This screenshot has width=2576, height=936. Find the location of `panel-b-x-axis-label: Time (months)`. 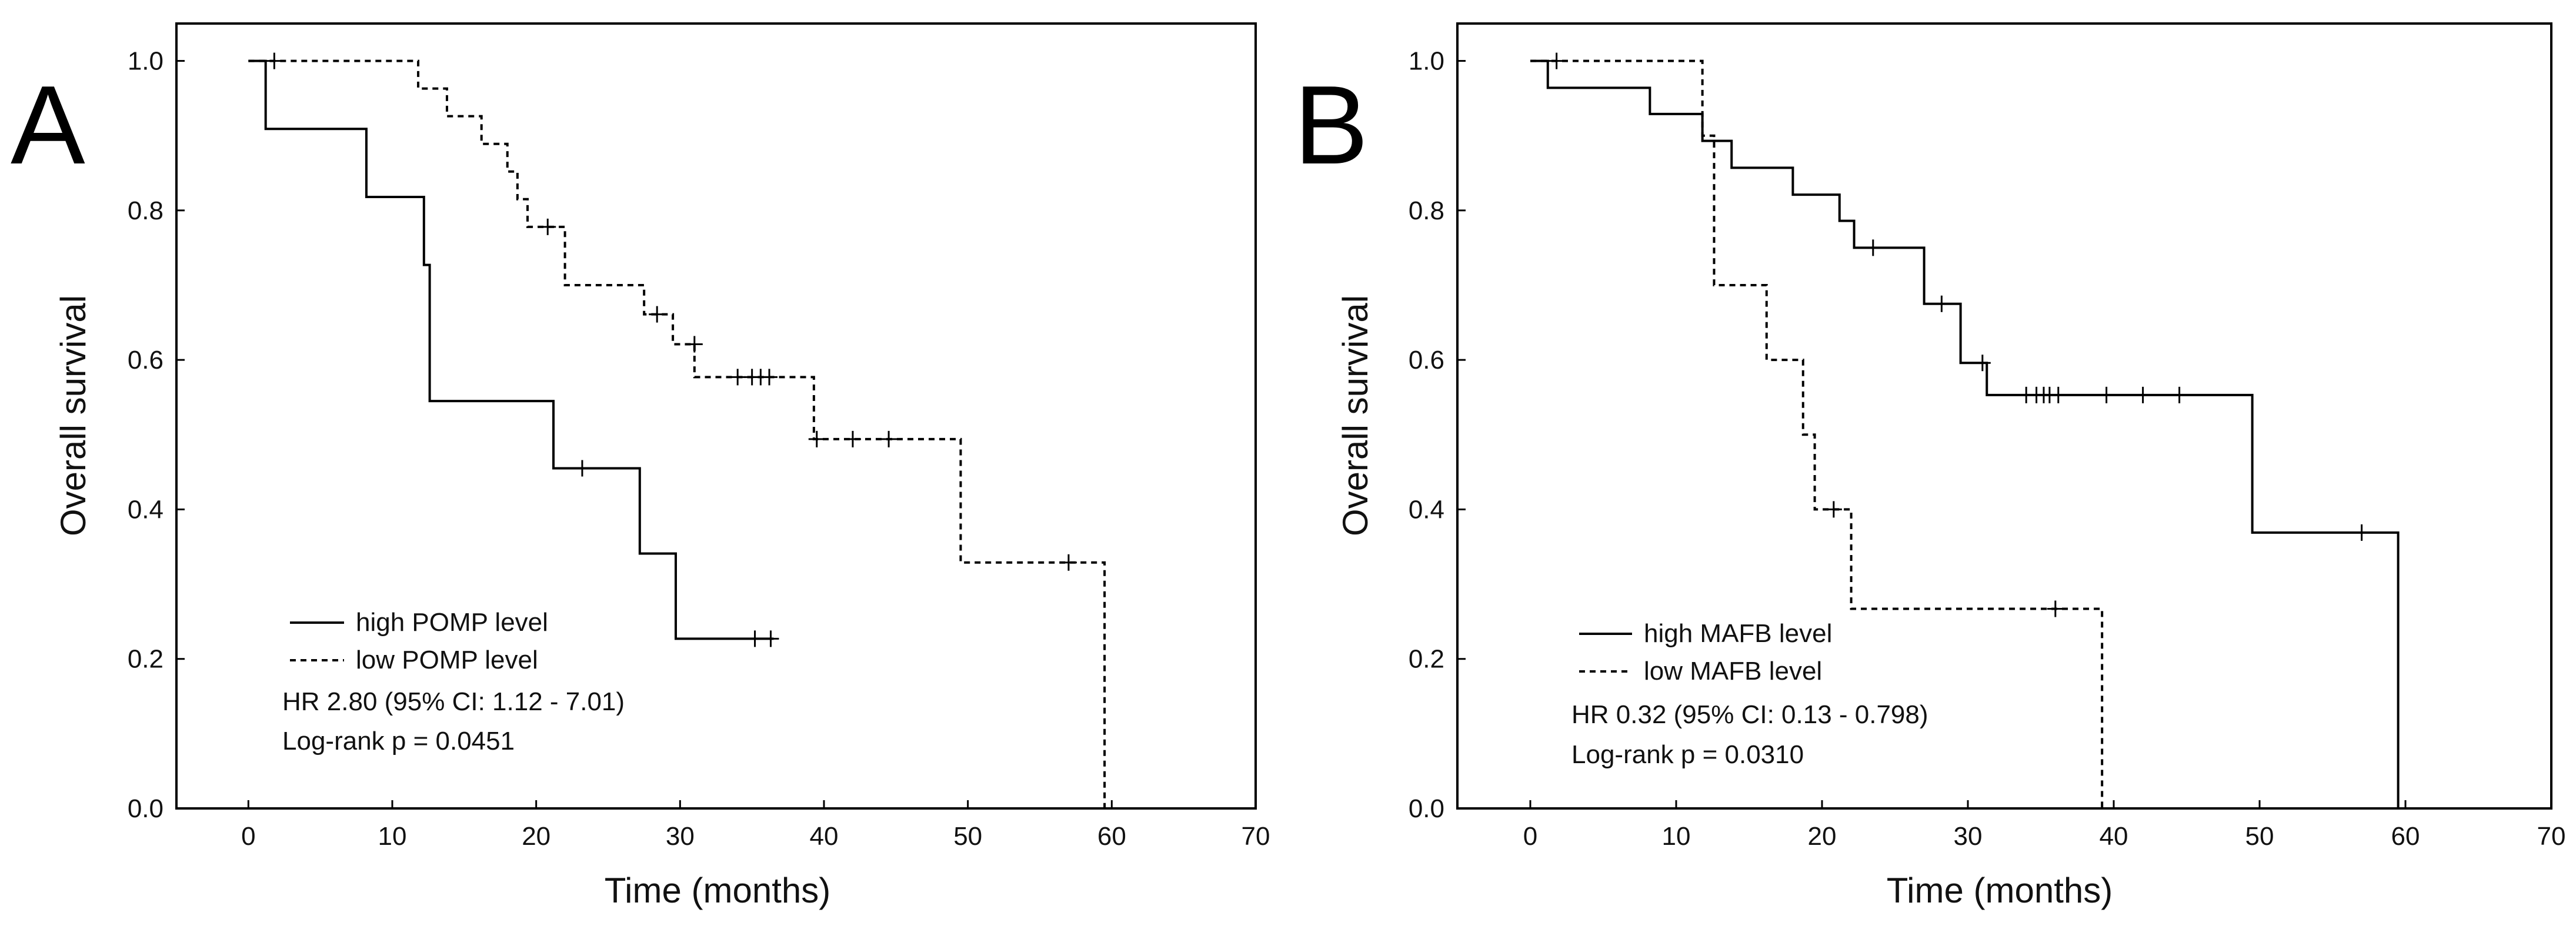

panel-b-x-axis-label: Time (months) is located at coordinates (2000, 890).